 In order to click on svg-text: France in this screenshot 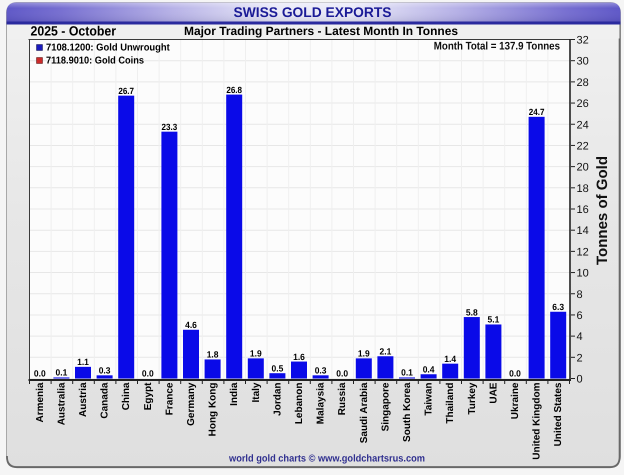, I will do `click(169, 398)`.